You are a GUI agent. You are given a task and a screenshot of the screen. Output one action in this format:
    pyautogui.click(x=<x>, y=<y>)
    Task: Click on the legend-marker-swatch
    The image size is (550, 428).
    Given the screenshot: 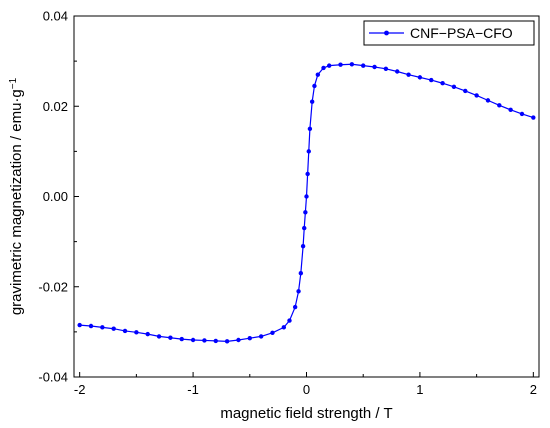 What is the action you would take?
    pyautogui.click(x=386, y=33)
    